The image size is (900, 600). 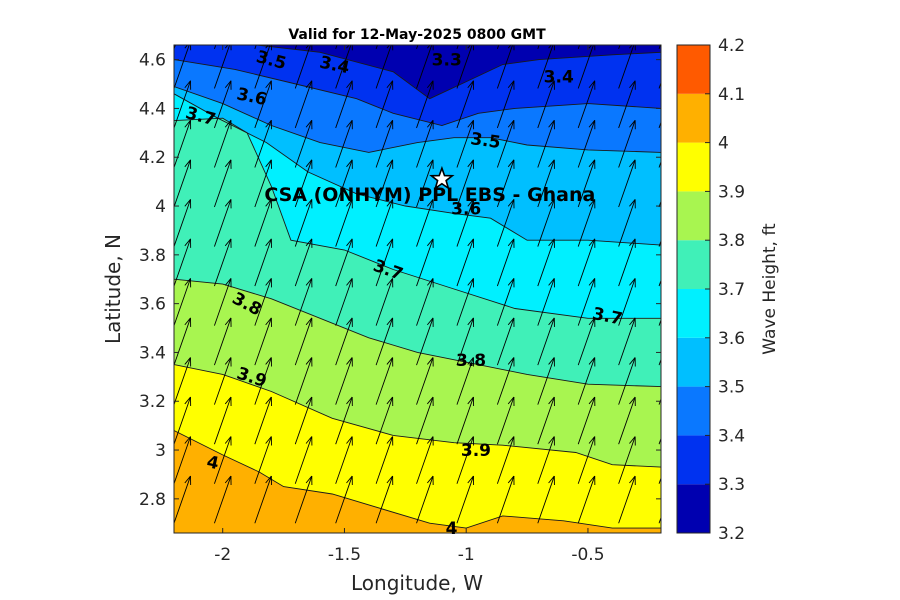 I want to click on x-axis-label: Longitude, W, so click(x=417, y=583).